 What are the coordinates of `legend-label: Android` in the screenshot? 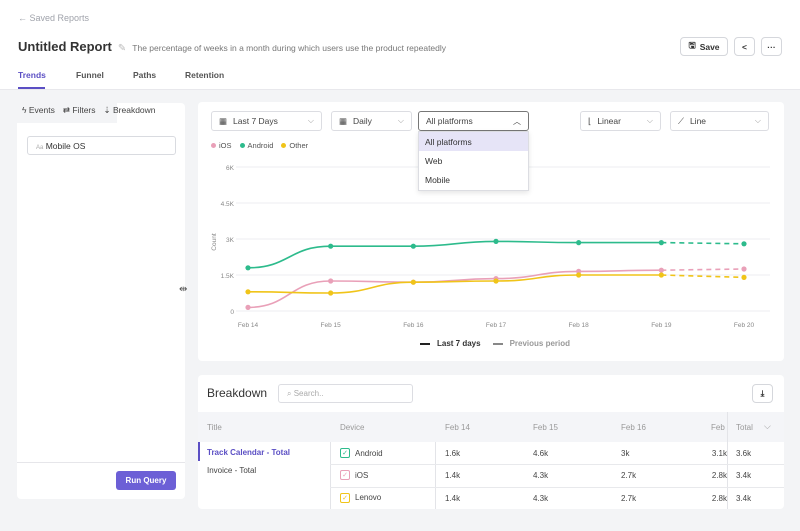 It's located at (260, 145).